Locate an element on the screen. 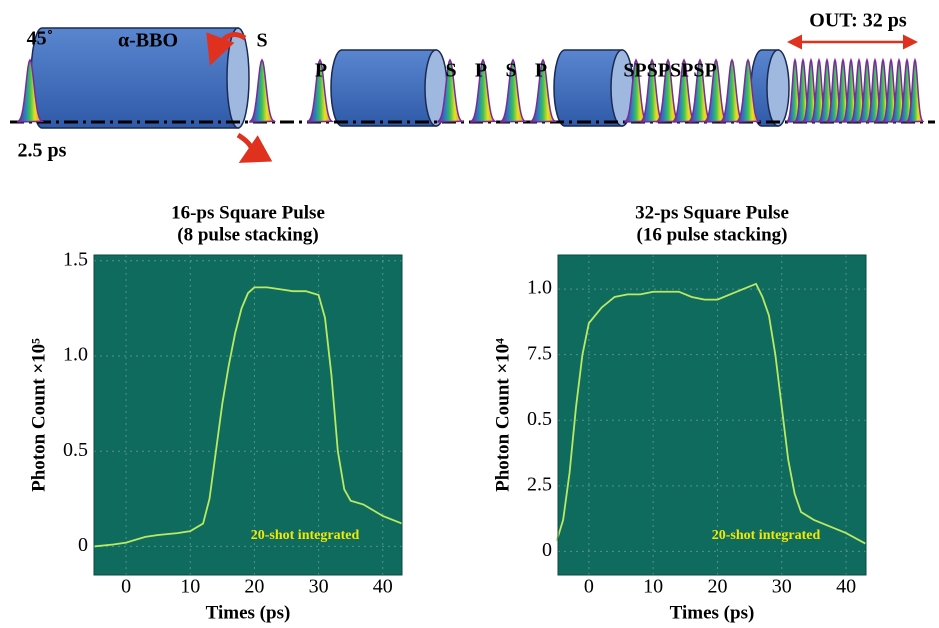 This screenshot has height=628, width=939. chart-title: 16-ps Square Pulse is located at coordinates (248, 212).